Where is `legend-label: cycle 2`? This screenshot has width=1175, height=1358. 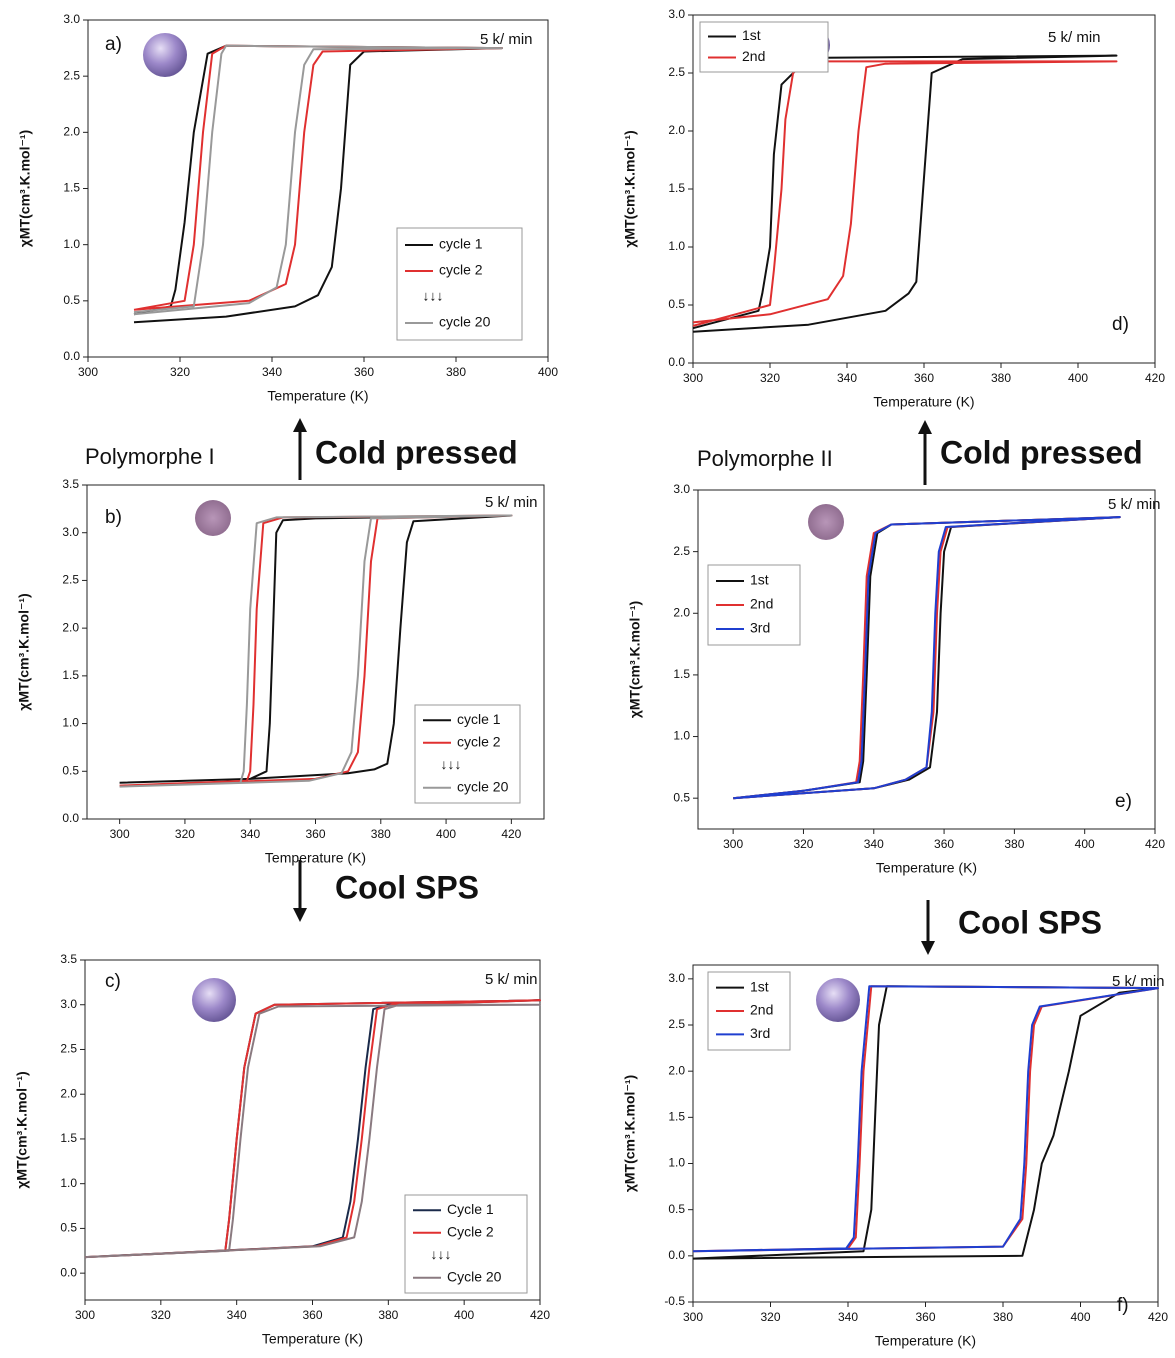 legend-label: cycle 2 is located at coordinates (479, 741).